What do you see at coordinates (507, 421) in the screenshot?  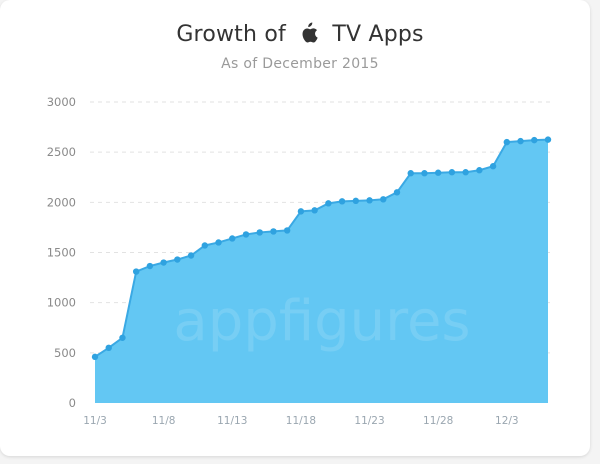 I see `x-tick-label: 12/3` at bounding box center [507, 421].